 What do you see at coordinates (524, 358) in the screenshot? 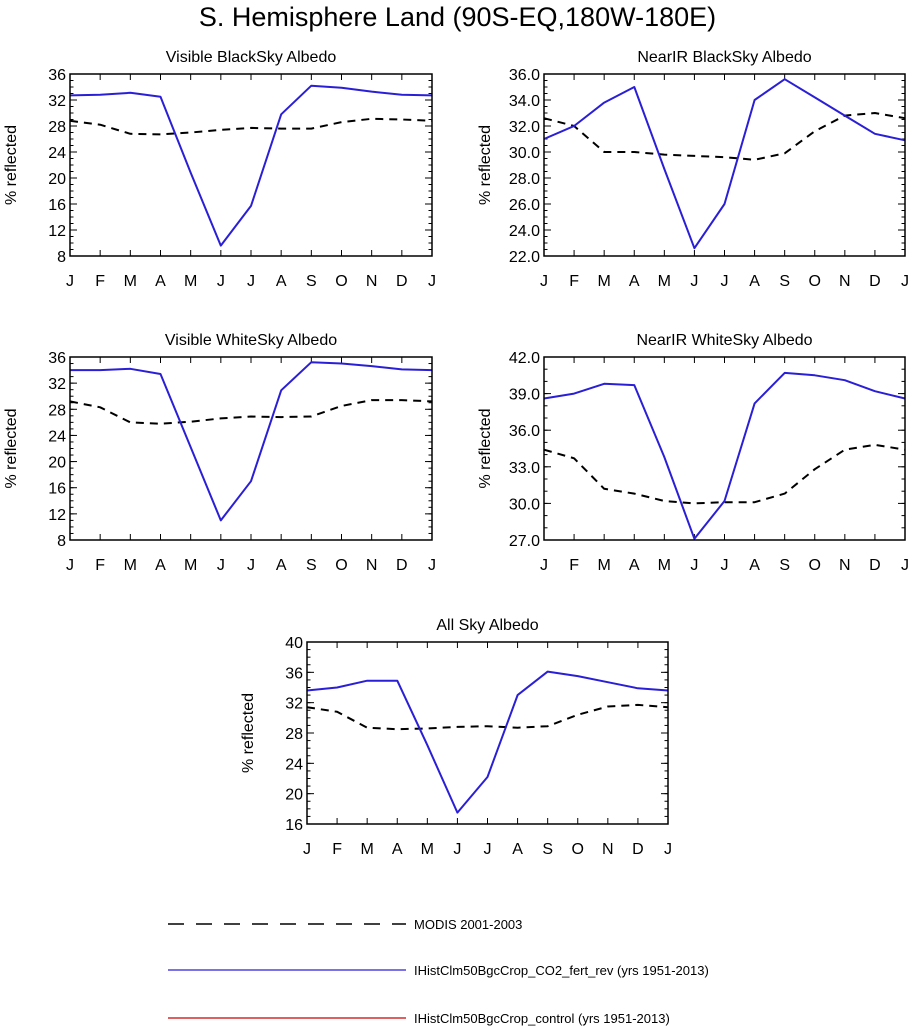
I see `y-tick-label: 42.0` at bounding box center [524, 358].